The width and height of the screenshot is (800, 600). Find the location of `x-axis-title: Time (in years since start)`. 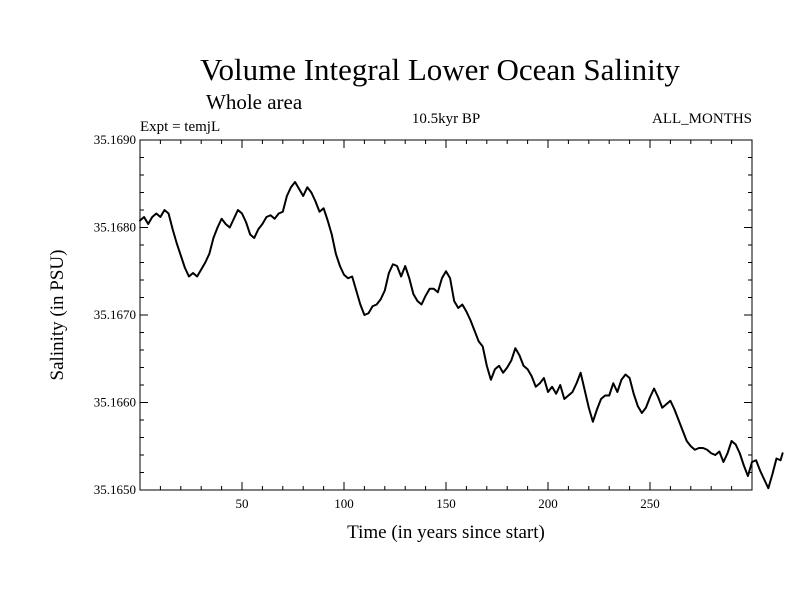

x-axis-title: Time (in years since start) is located at coordinates (446, 532).